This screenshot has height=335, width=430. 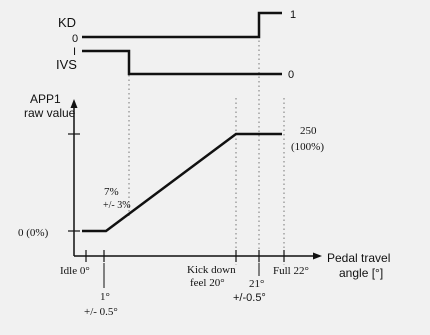 What do you see at coordinates (182, 25) in the screenshot?
I see `kd-signal-line` at bounding box center [182, 25].